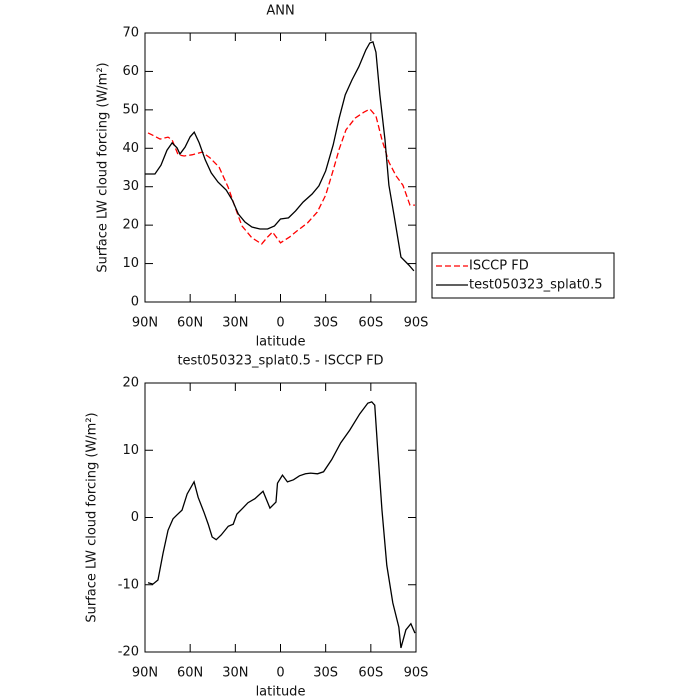 Image resolution: width=700 pixels, height=700 pixels. I want to click on chart-title: ANN, so click(280, 11).